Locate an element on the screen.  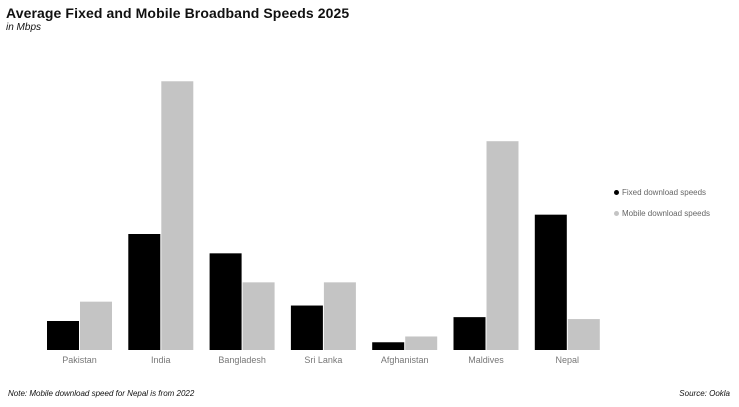
legend-item-mobile: Mobile download speeds is located at coordinates (662, 213).